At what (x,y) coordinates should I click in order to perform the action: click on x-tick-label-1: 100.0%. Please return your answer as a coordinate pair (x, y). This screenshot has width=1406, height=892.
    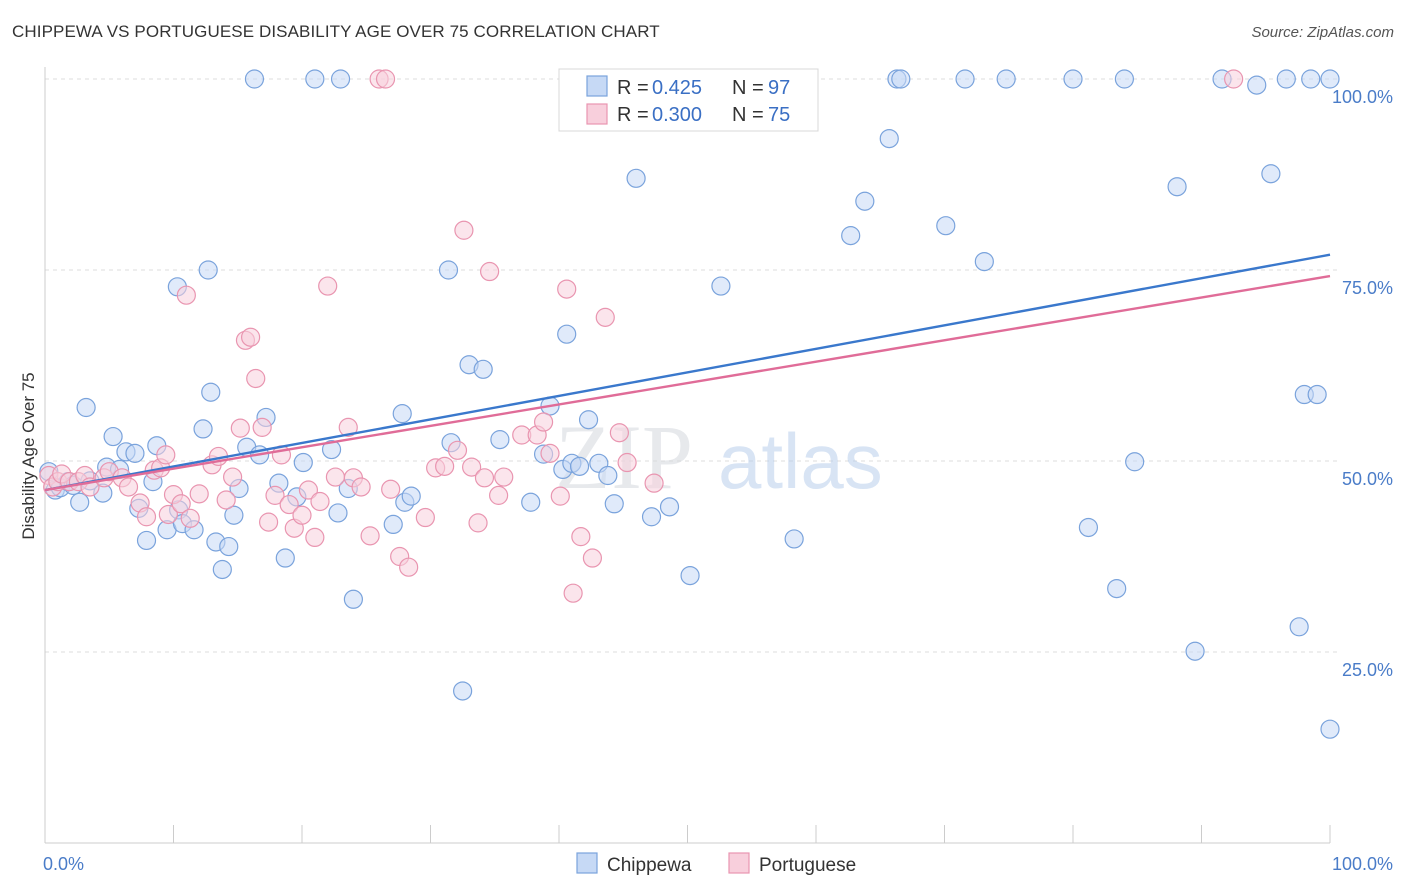
    Looking at the image, I should click on (1362, 864).